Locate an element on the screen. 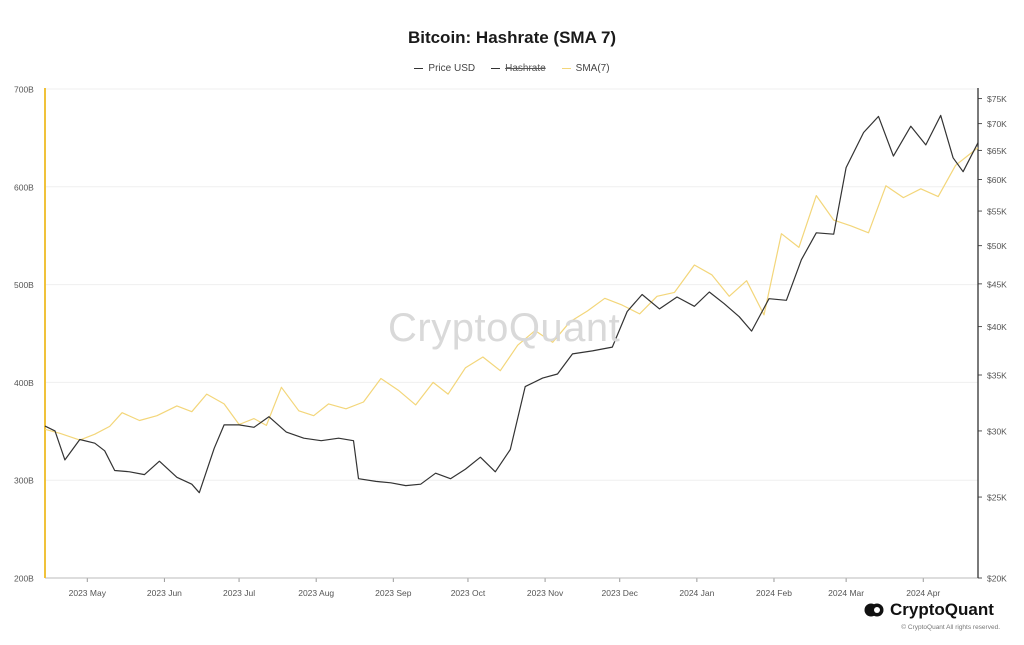 Image resolution: width=1024 pixels, height=645 pixels. y-right-tick-label: $75K is located at coordinates (997, 99).